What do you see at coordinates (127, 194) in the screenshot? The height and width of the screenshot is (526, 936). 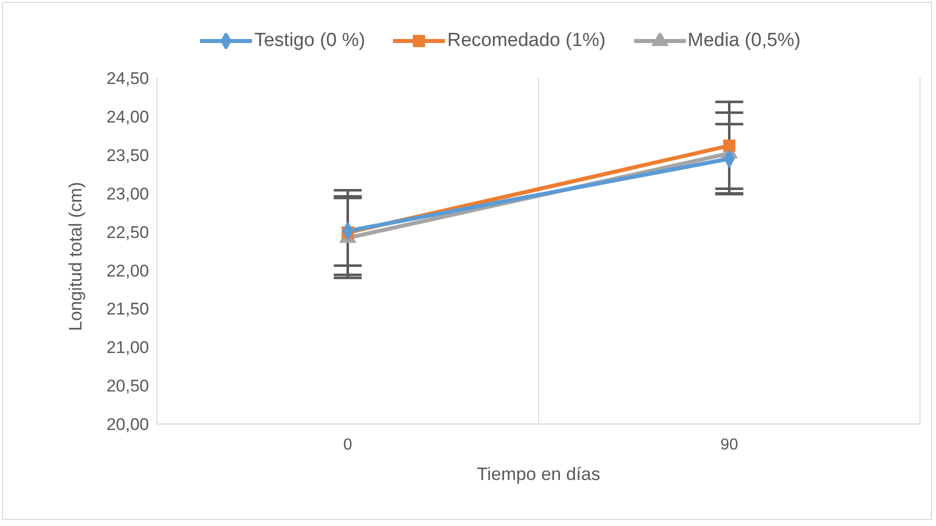 I see `y-tick-label: 23,00` at bounding box center [127, 194].